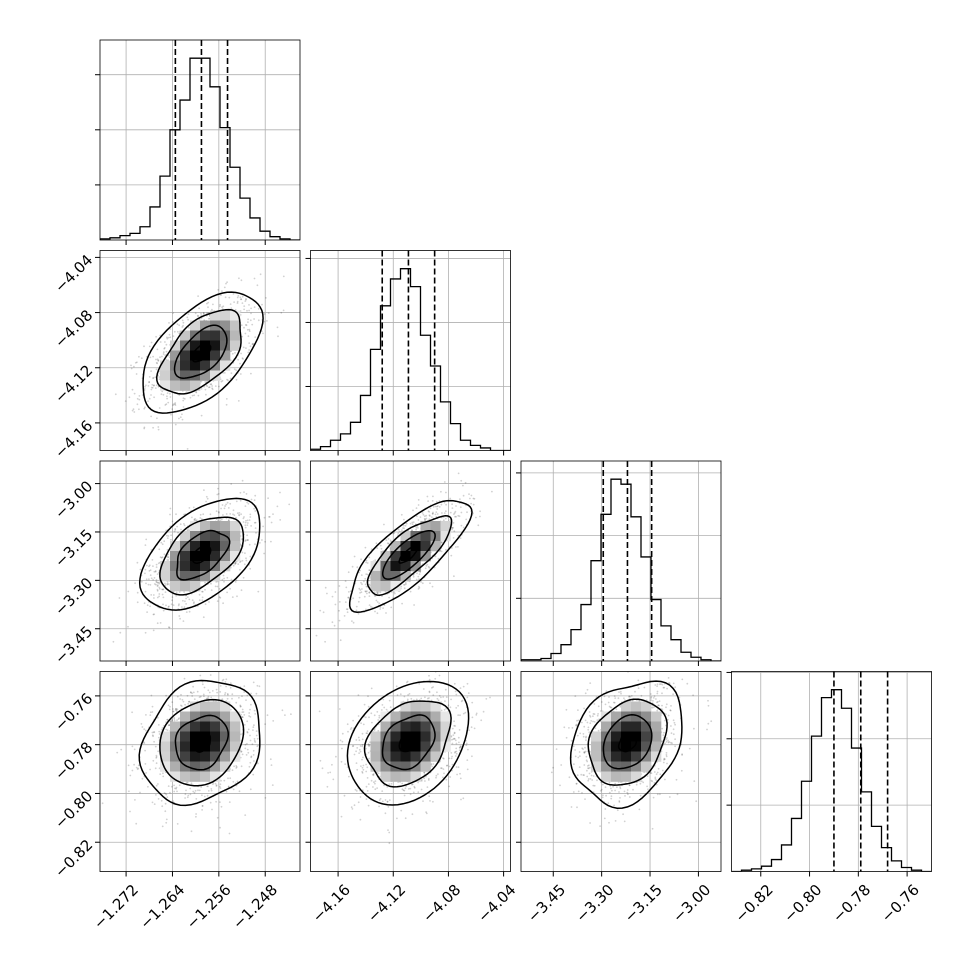 The image size is (970, 970). What do you see at coordinates (621, 569) in the screenshot?
I see `histogram-step` at bounding box center [621, 569].